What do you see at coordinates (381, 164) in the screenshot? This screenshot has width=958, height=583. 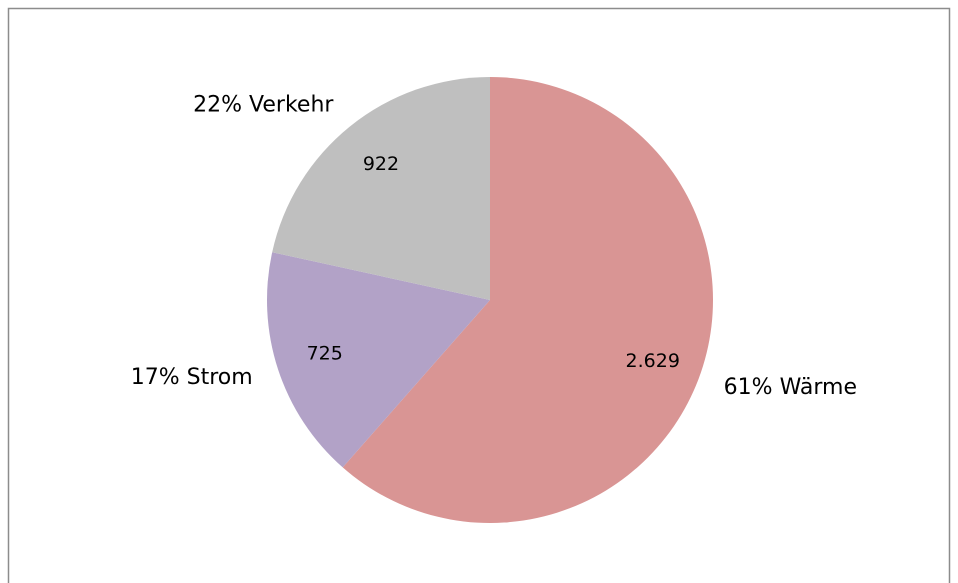 I see `value-label: 922` at bounding box center [381, 164].